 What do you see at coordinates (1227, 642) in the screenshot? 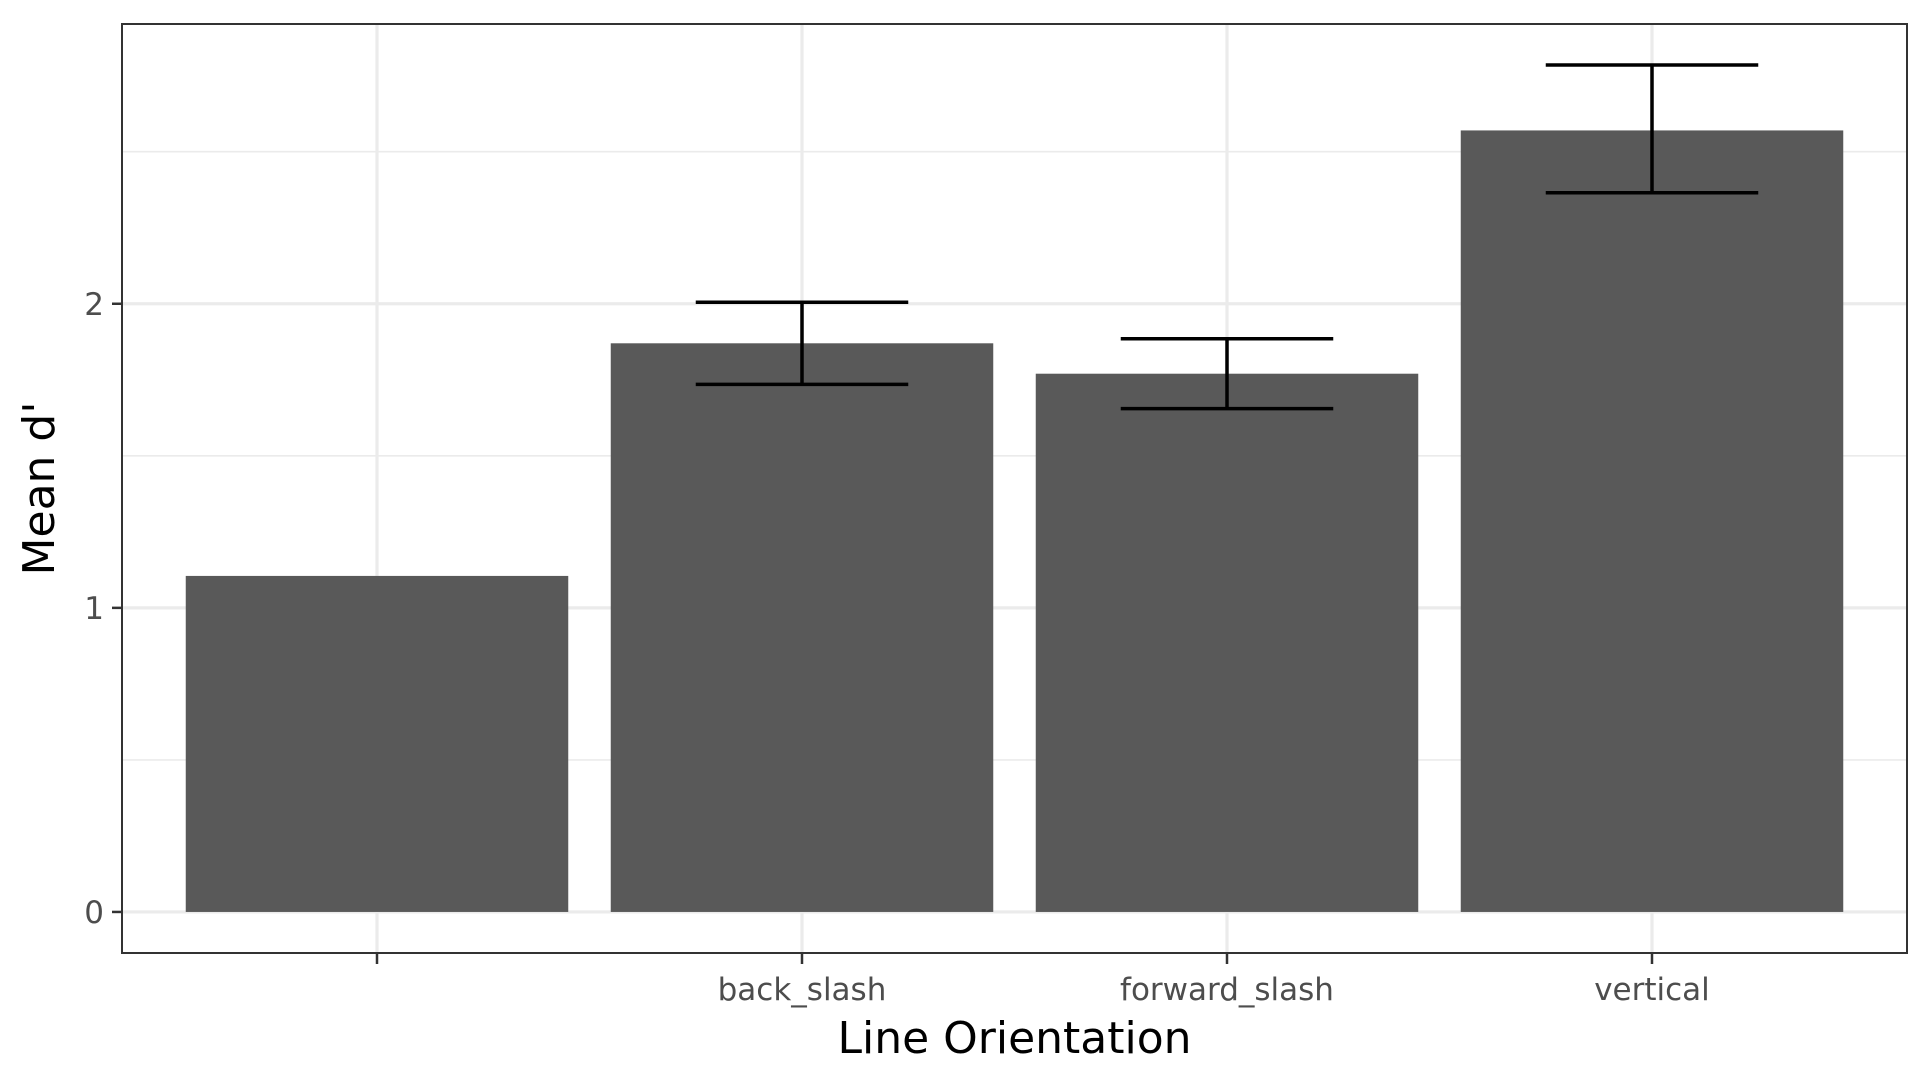
I see `bar-forward_slash` at bounding box center [1227, 642].